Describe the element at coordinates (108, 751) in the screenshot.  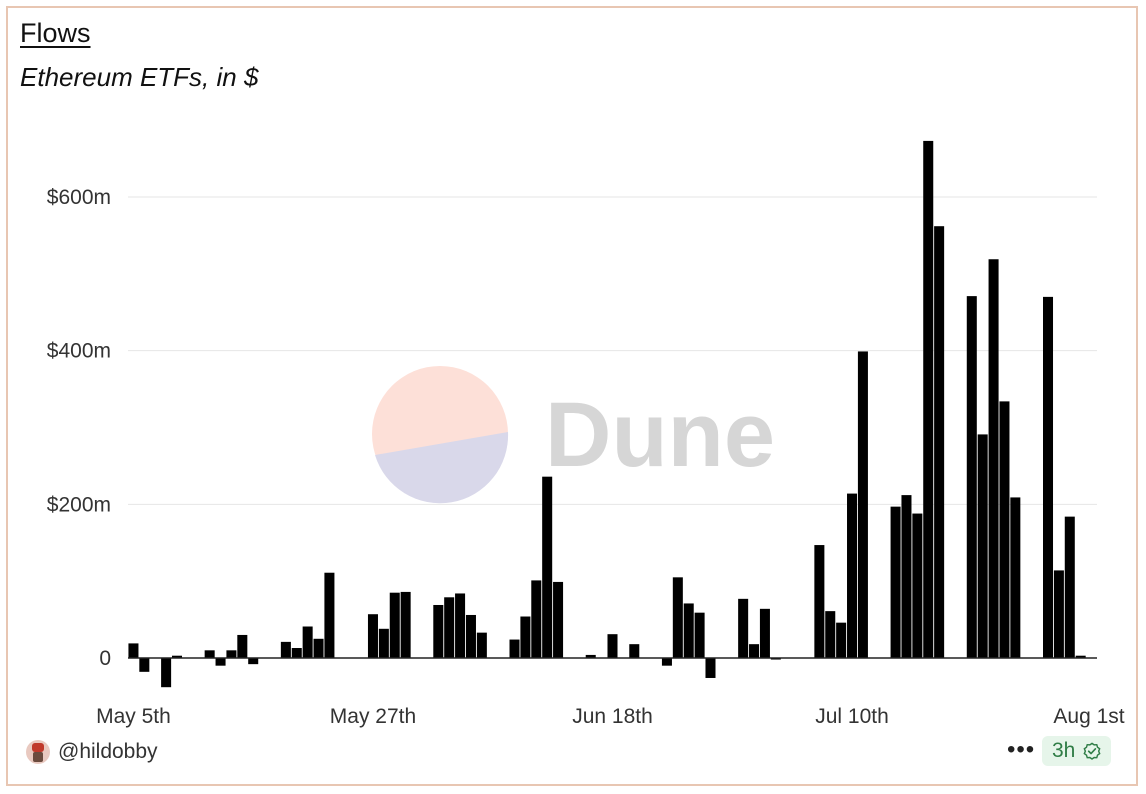
I see `author-handle: @hildobby` at that location.